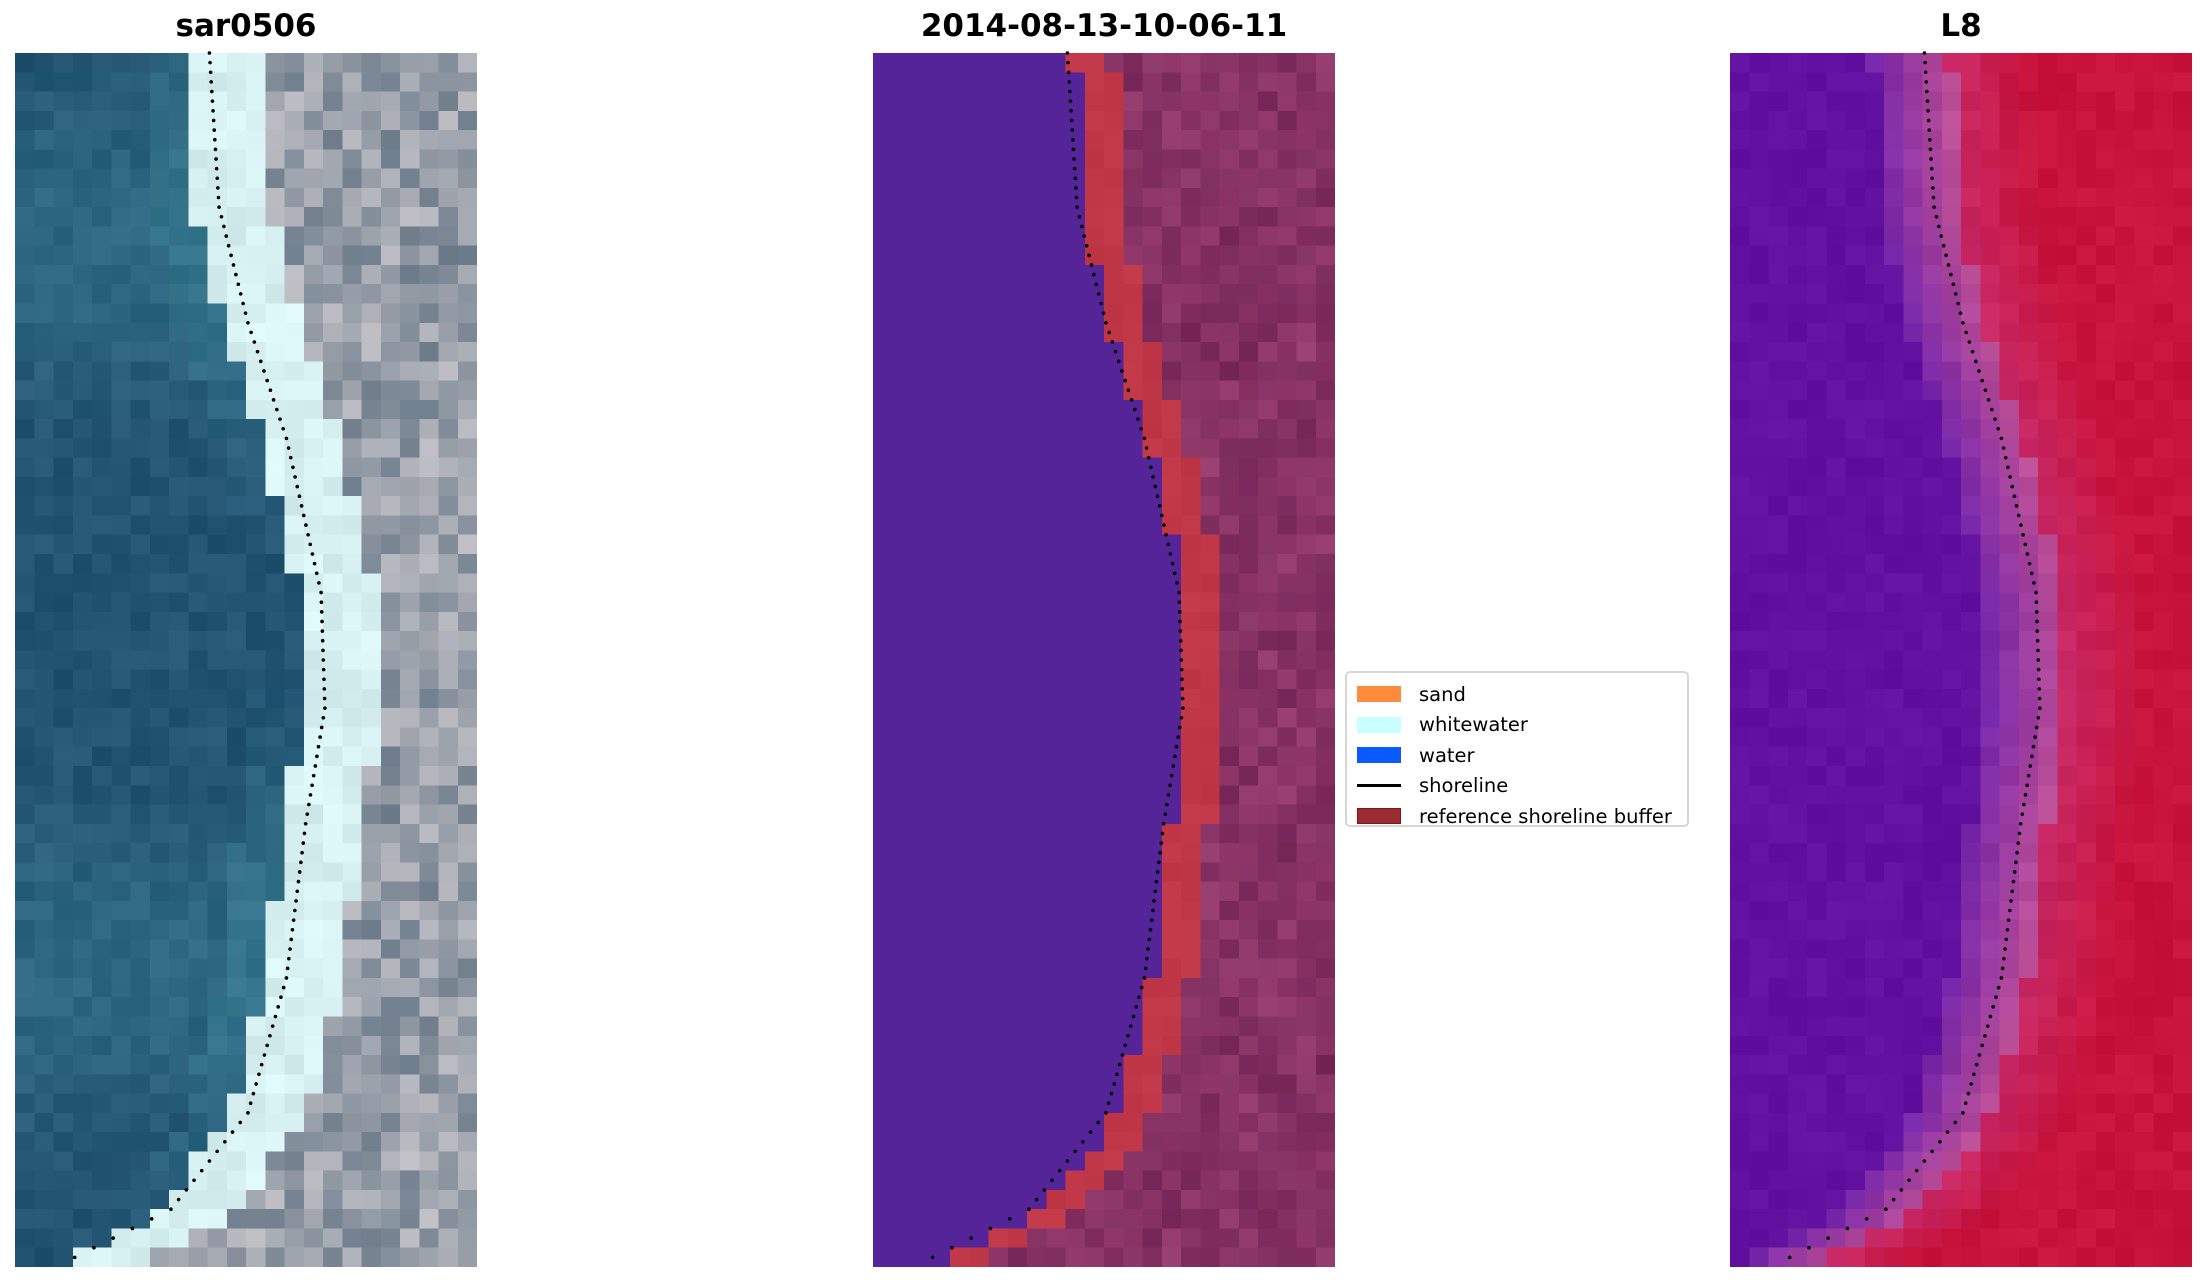  I want to click on legend-item-water: water, so click(1522, 755).